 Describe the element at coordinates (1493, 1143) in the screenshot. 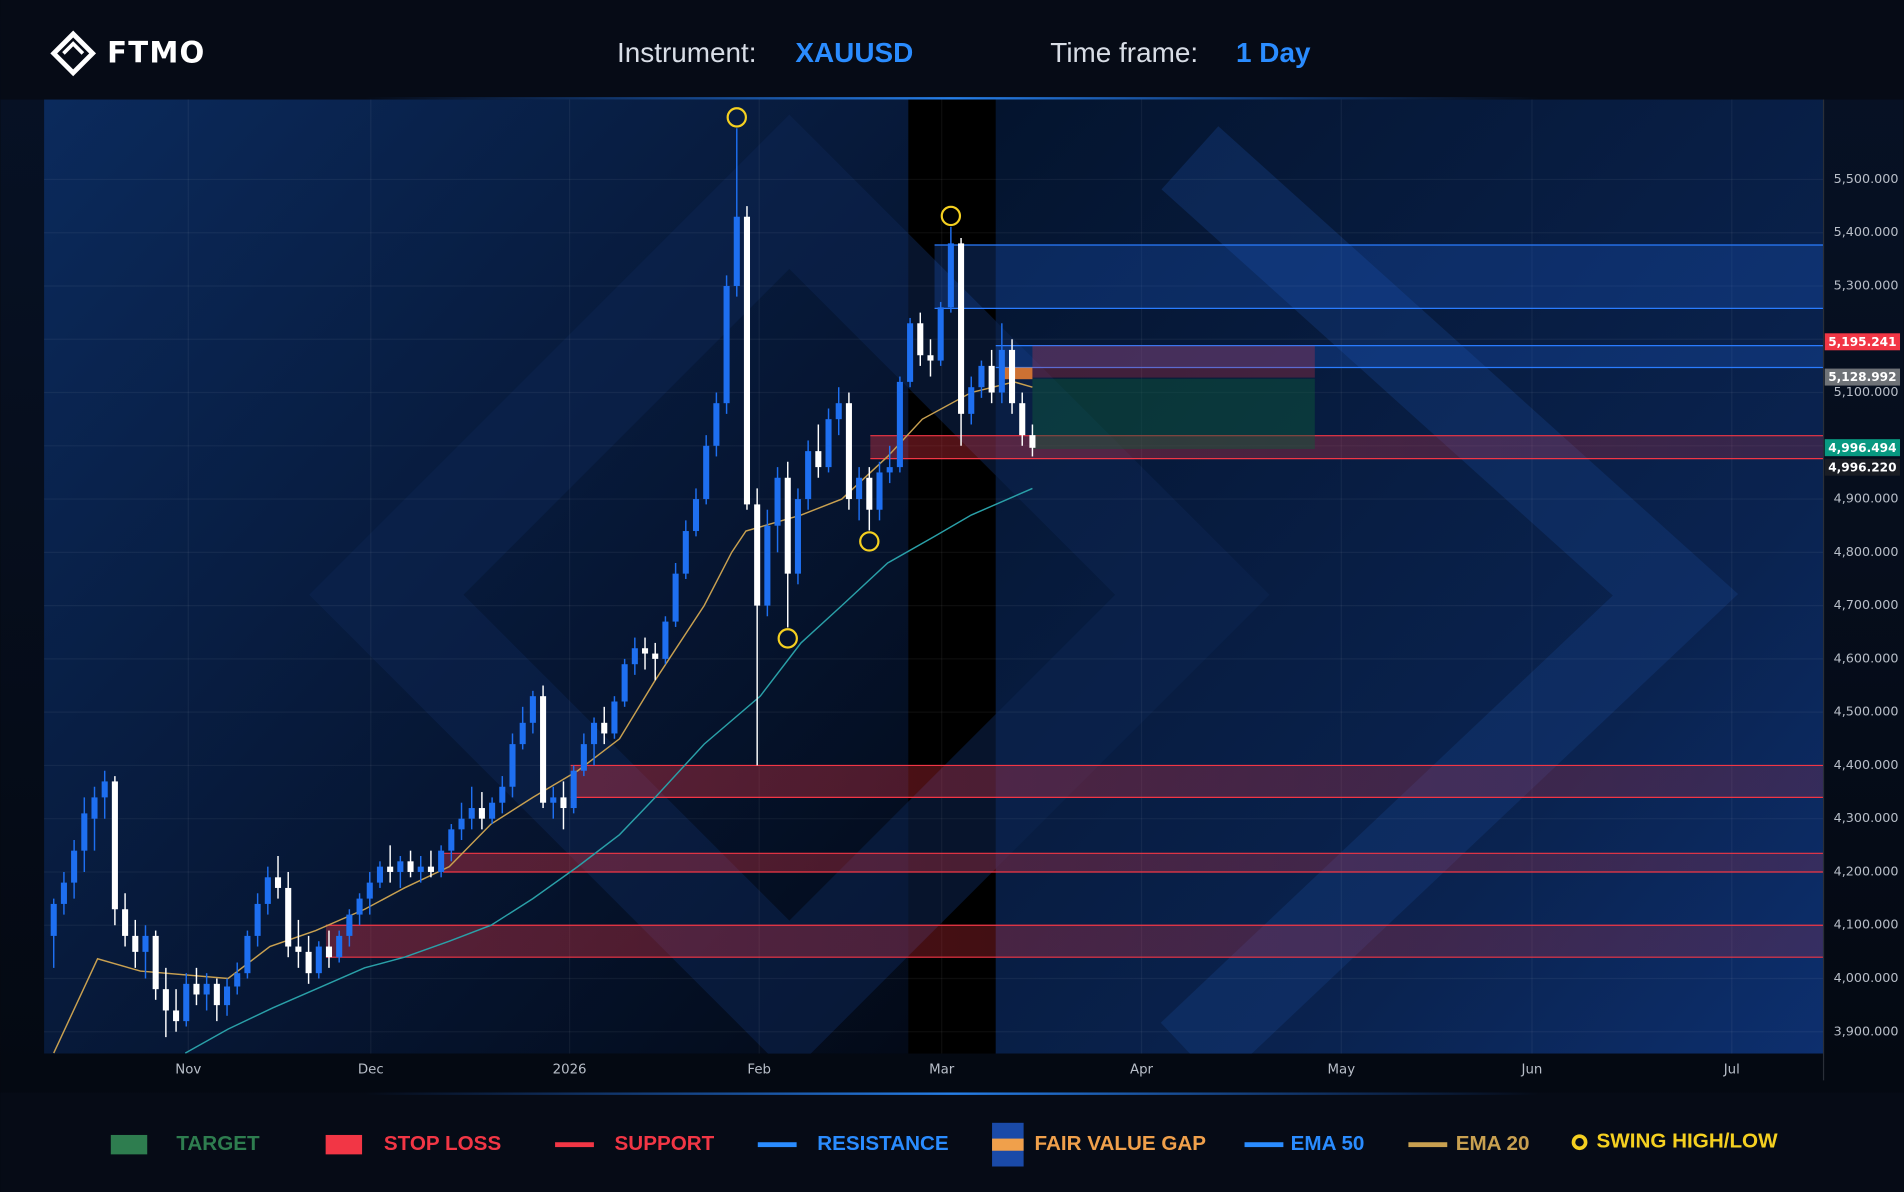

I see `legend-label: EMA 20` at that location.